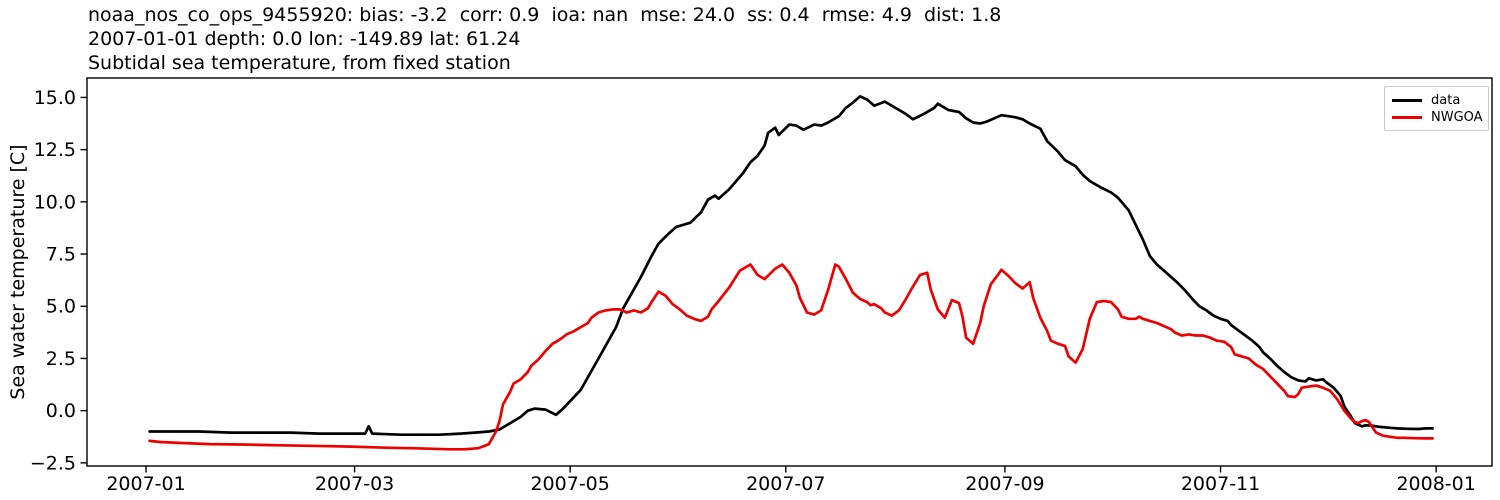 The image size is (1500, 500). I want to click on y-tick-label: −2.5, so click(53, 463).